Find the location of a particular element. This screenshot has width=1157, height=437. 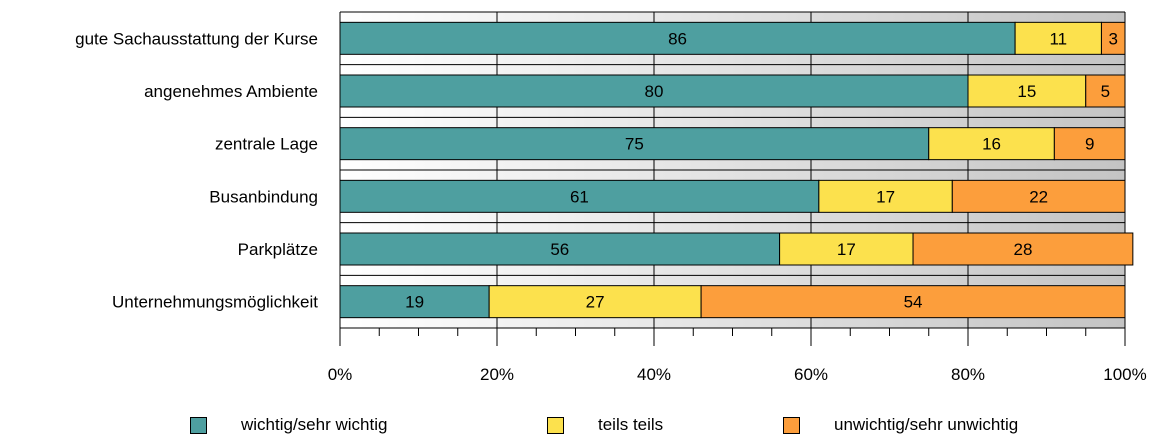

data-label-4-1: 17 is located at coordinates (846, 249).